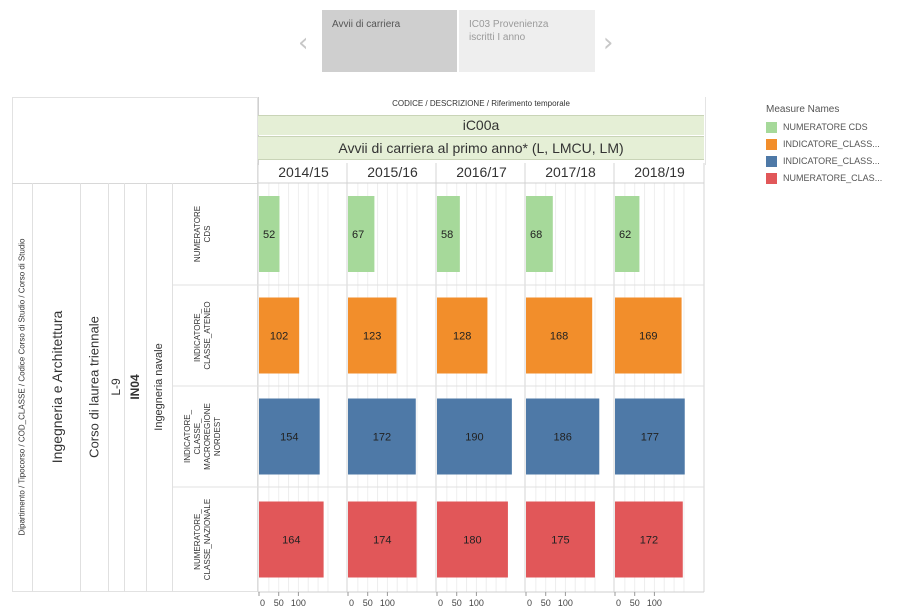 The image size is (898, 611). I want to click on story-point-label-line1: IC03 Provenienza, so click(509, 24).